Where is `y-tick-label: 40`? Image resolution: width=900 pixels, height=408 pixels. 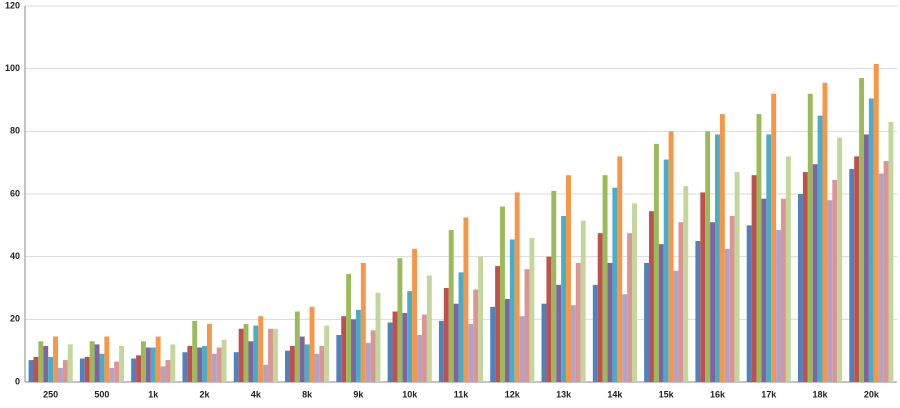 y-tick-label: 40 is located at coordinates (15, 256).